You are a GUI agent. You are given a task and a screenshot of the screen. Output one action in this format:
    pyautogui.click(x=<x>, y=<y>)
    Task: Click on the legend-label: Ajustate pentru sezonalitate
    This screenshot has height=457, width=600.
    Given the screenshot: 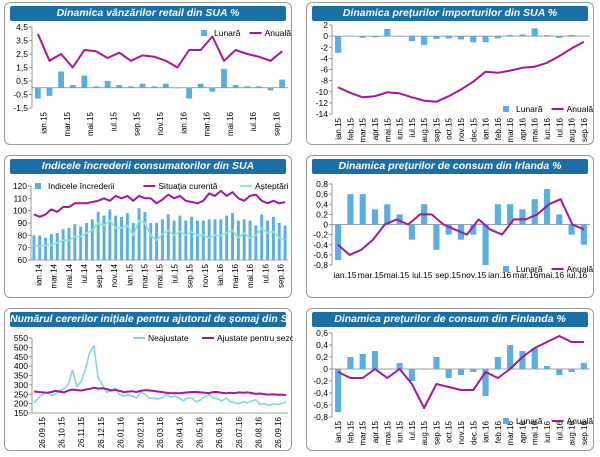 What is the action you would take?
    pyautogui.click(x=255, y=338)
    